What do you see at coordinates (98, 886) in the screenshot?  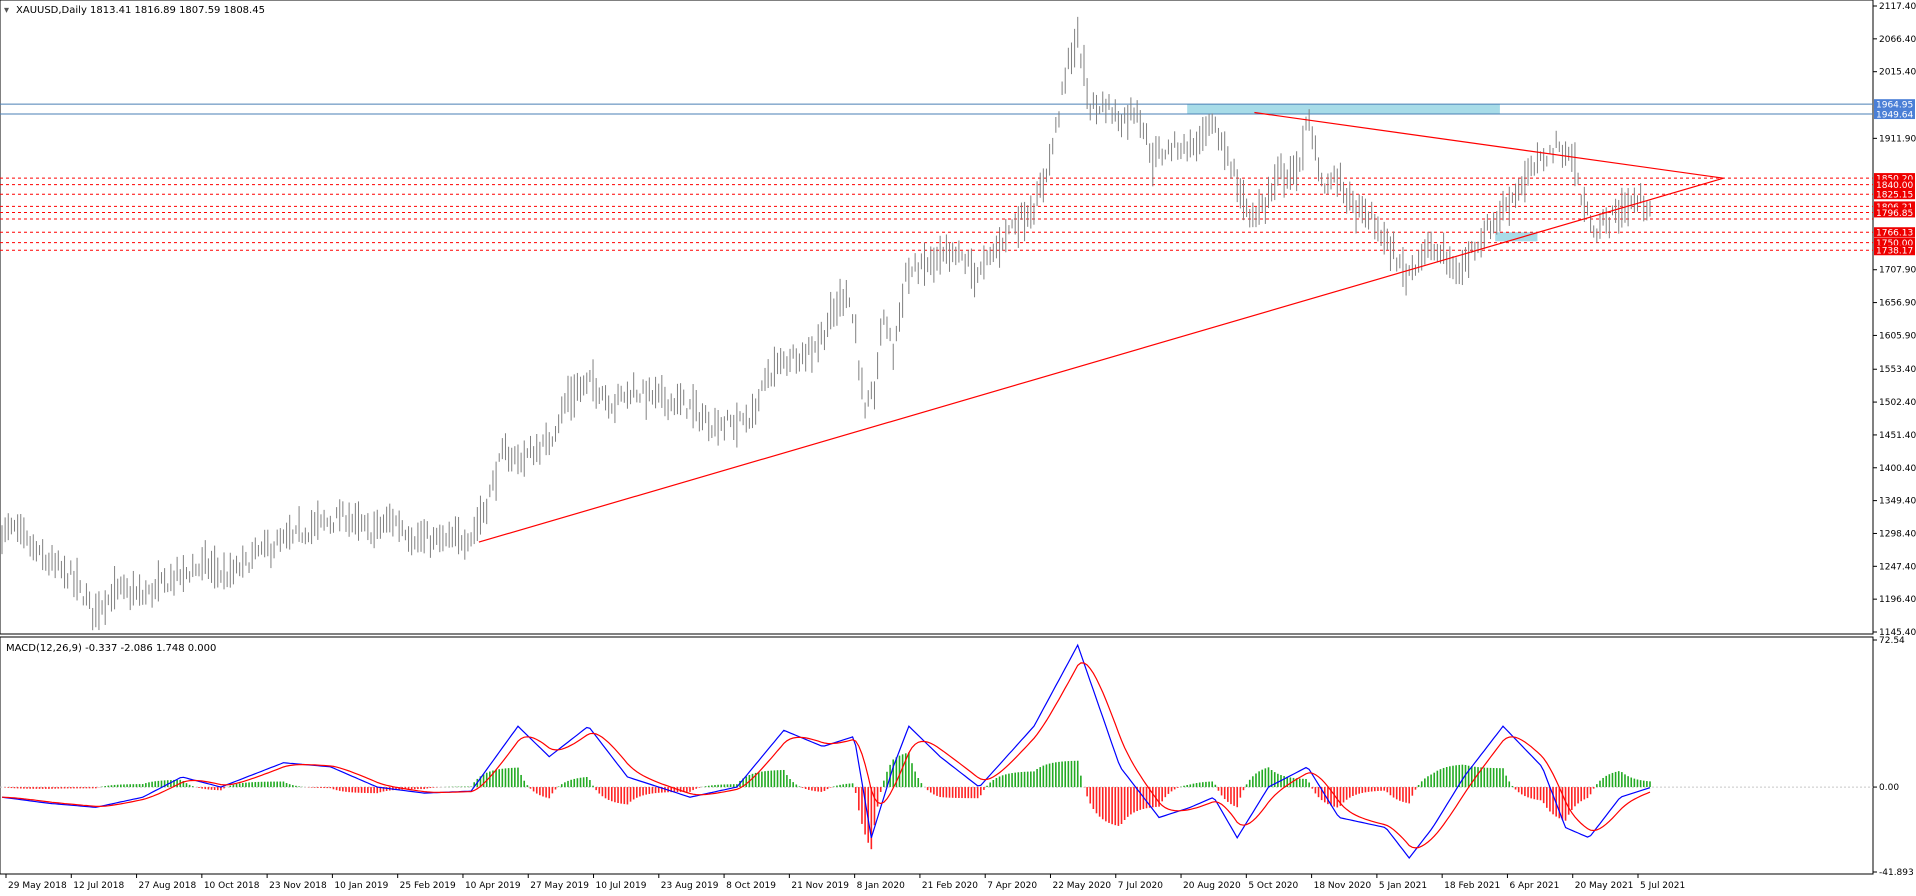 I see `time-tick-label: 12 Jul 2018` at bounding box center [98, 886].